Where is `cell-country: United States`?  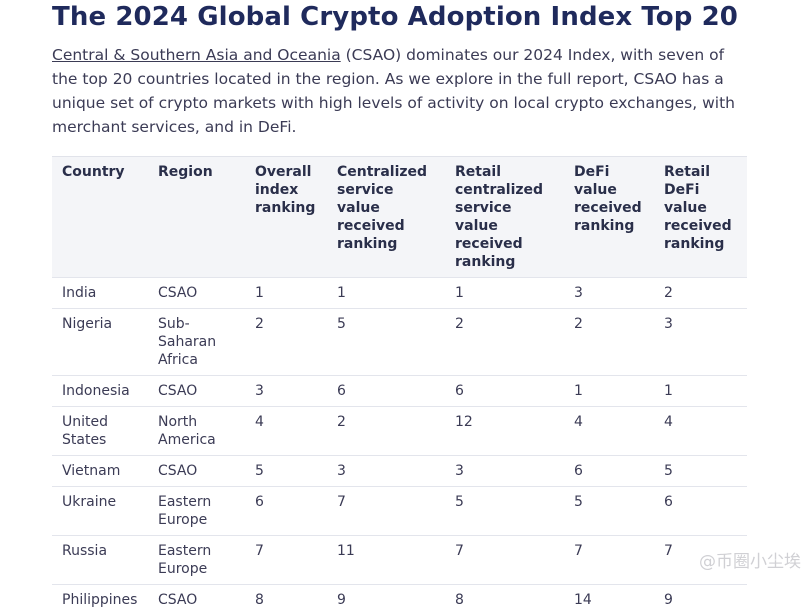
cell-country: United States is located at coordinates (100, 431).